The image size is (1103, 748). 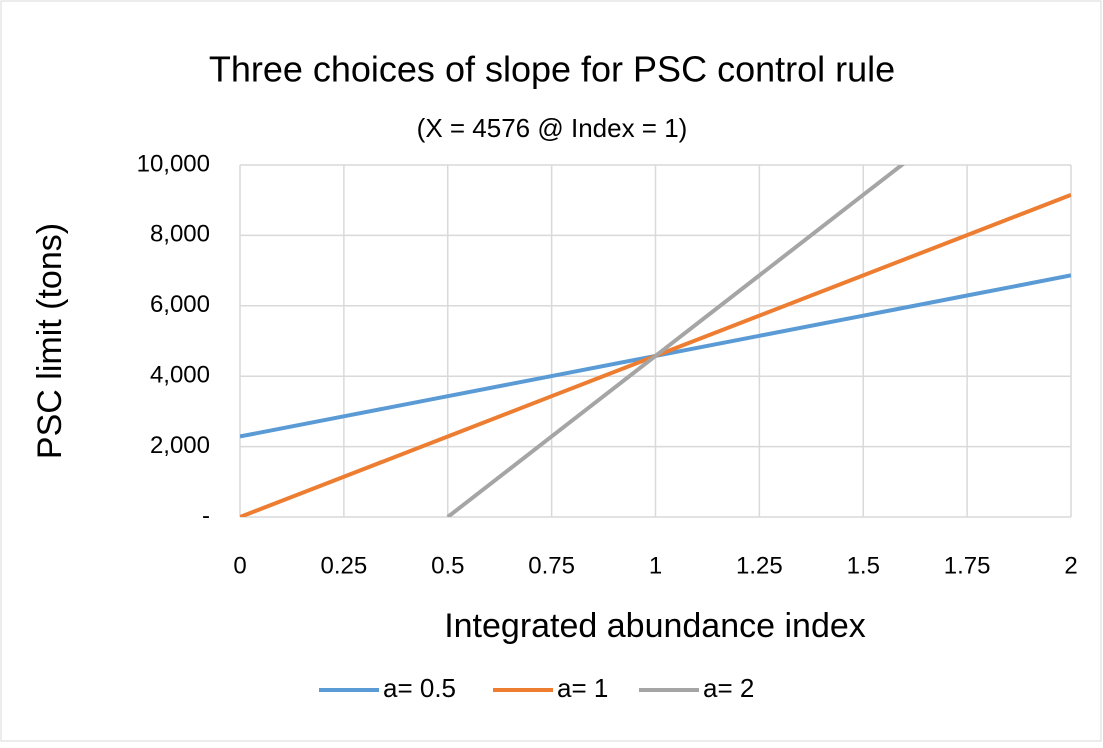 I want to click on x-tick-label: 0.5, so click(x=447, y=565).